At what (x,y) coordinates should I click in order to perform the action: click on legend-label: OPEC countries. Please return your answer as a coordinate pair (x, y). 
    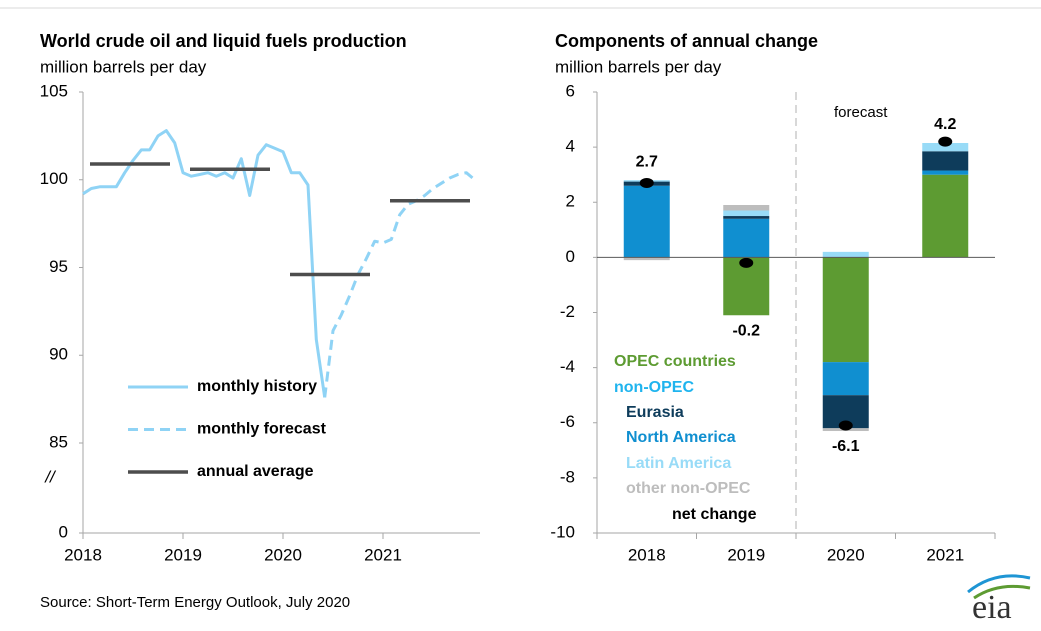
    Looking at the image, I should click on (675, 361).